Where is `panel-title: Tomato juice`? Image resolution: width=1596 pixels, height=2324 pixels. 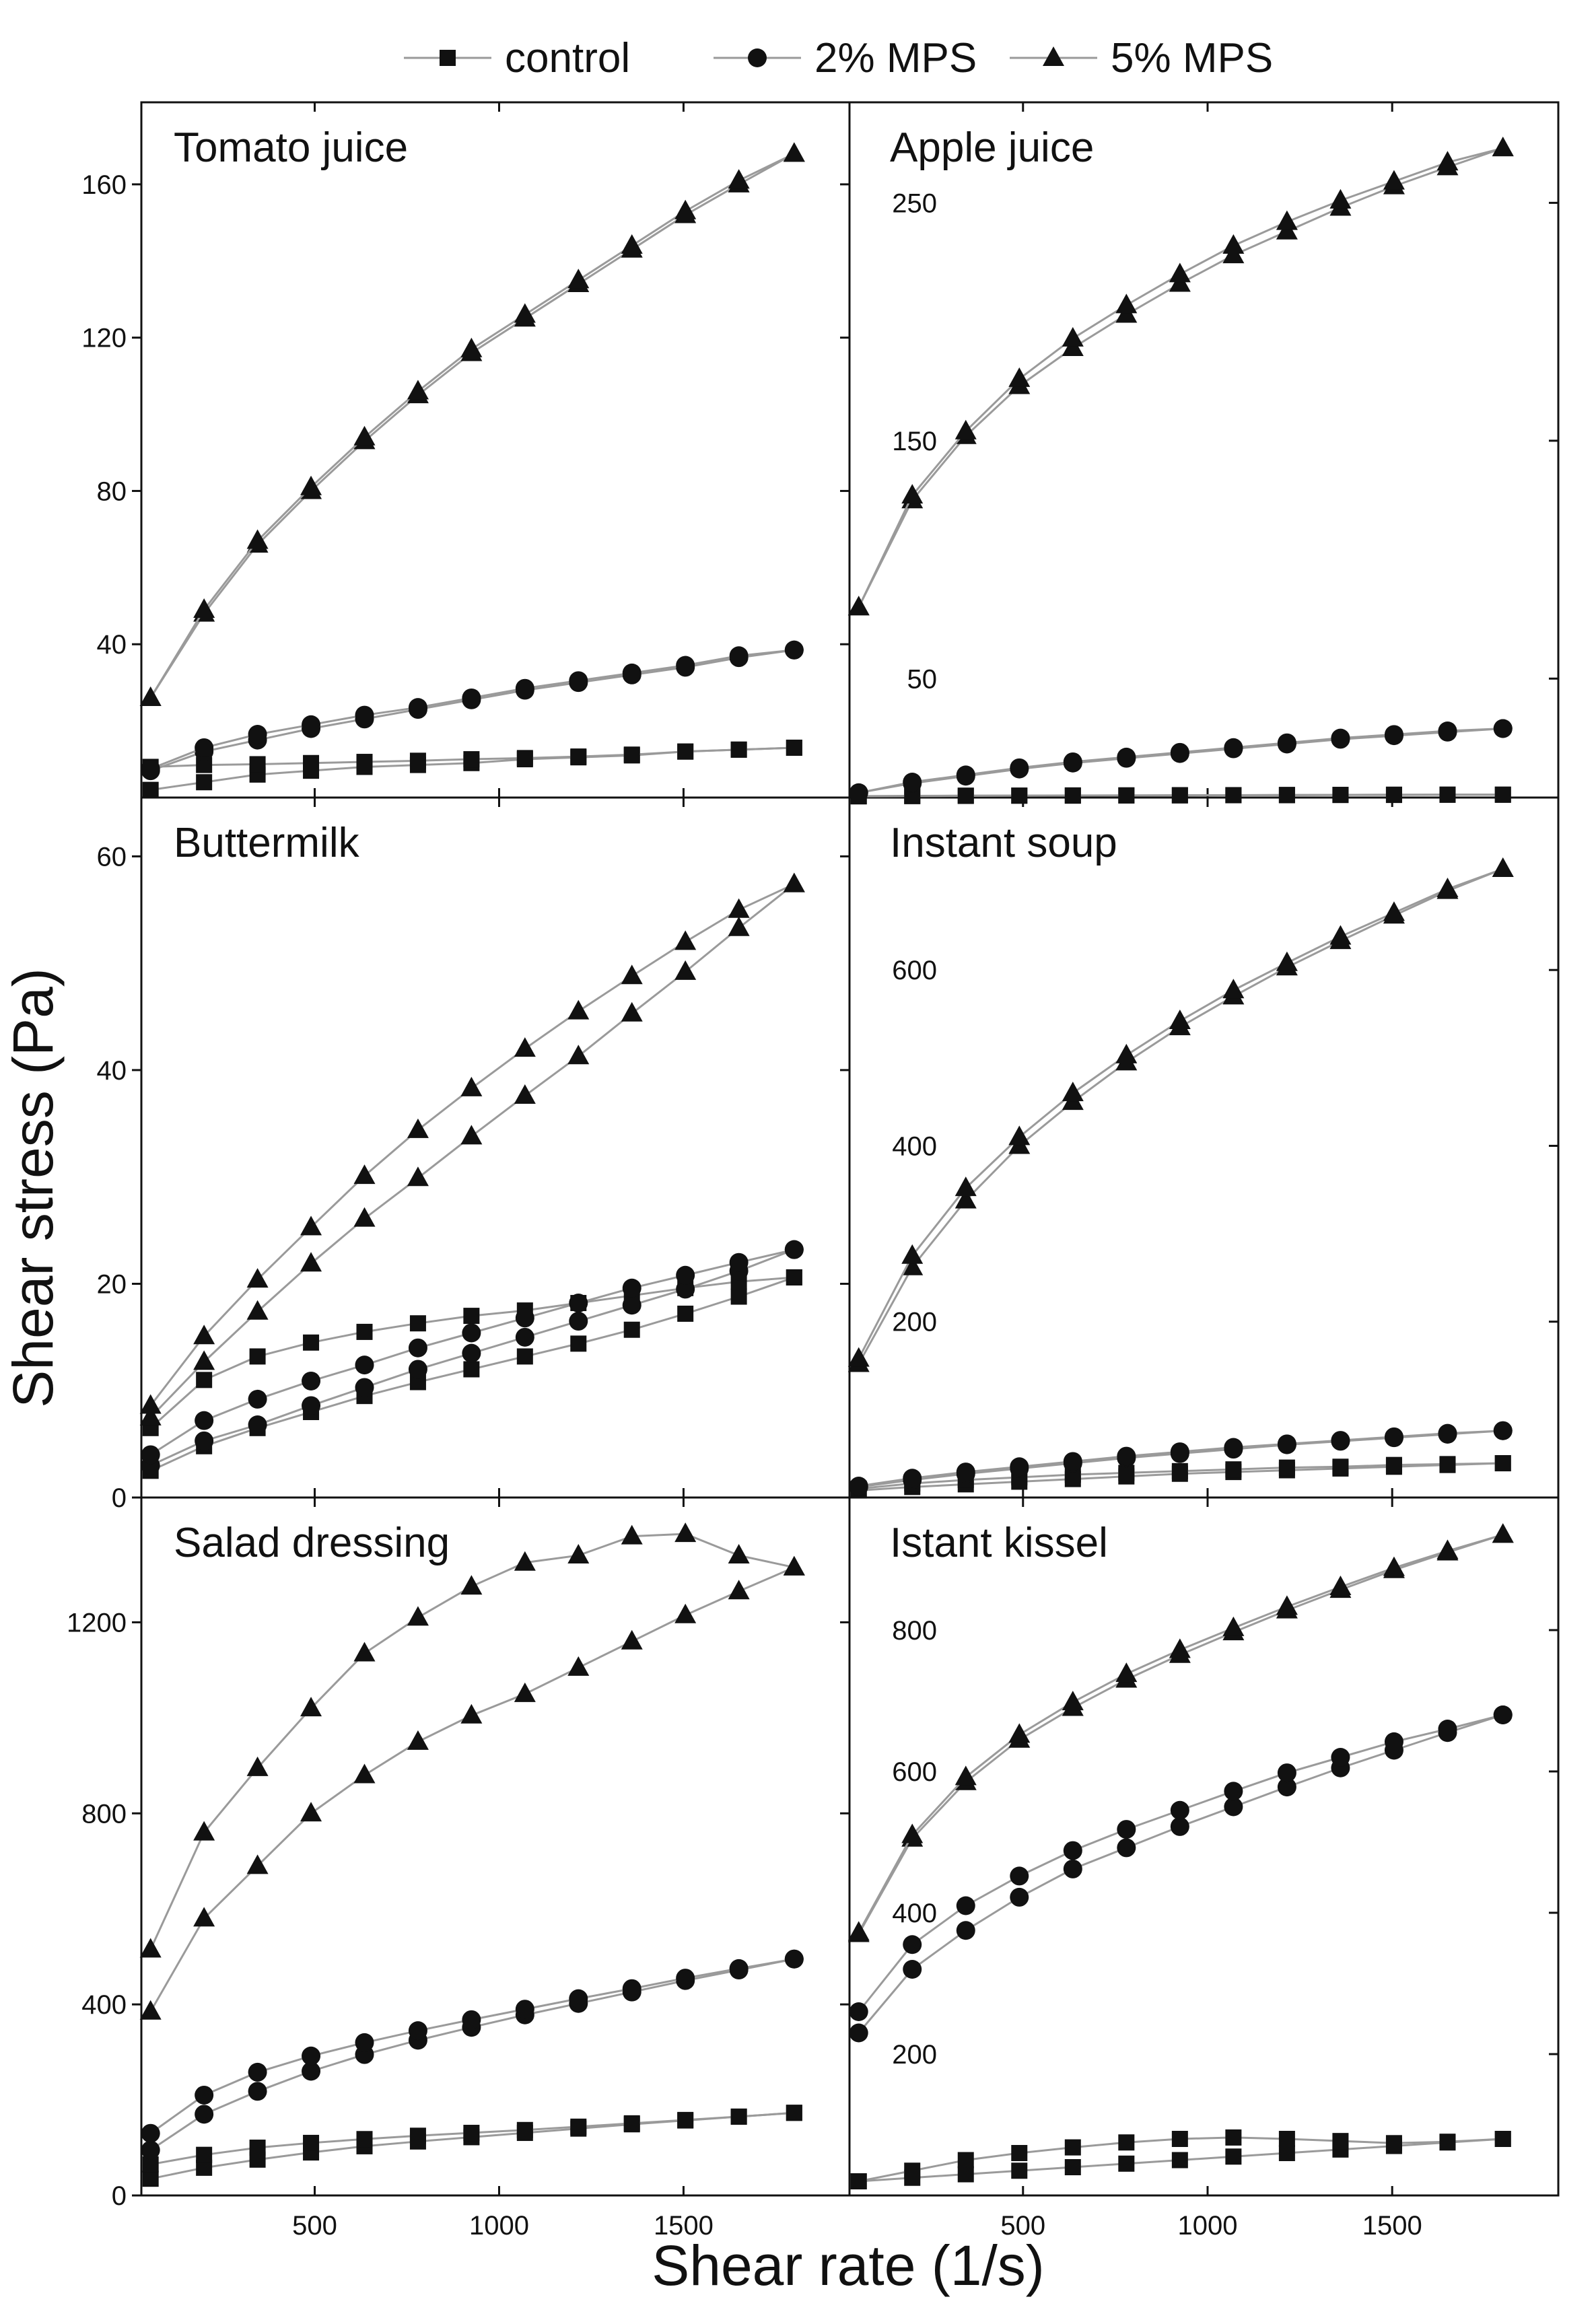
panel-title: Tomato juice is located at coordinates (291, 148).